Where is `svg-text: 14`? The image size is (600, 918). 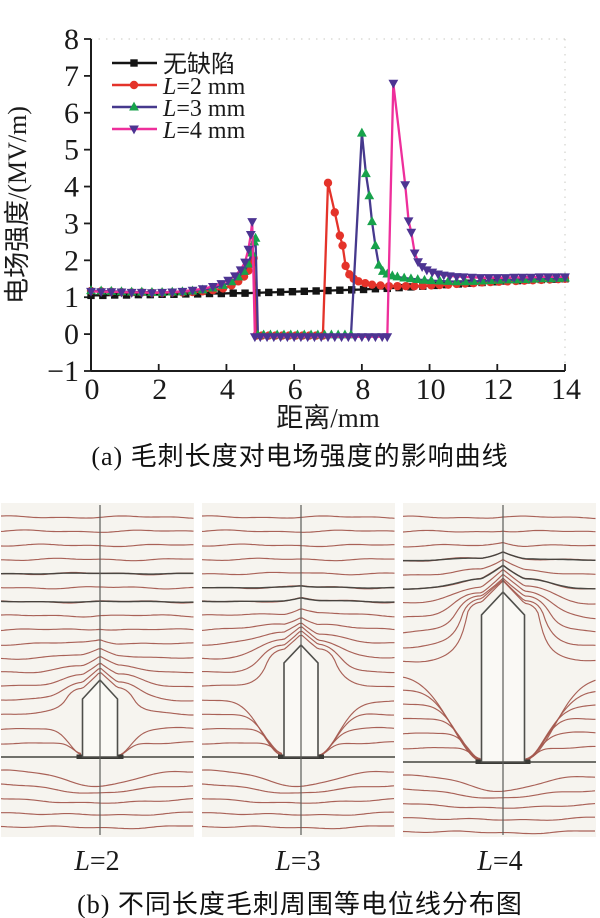
svg-text: 14 is located at coordinates (566, 389).